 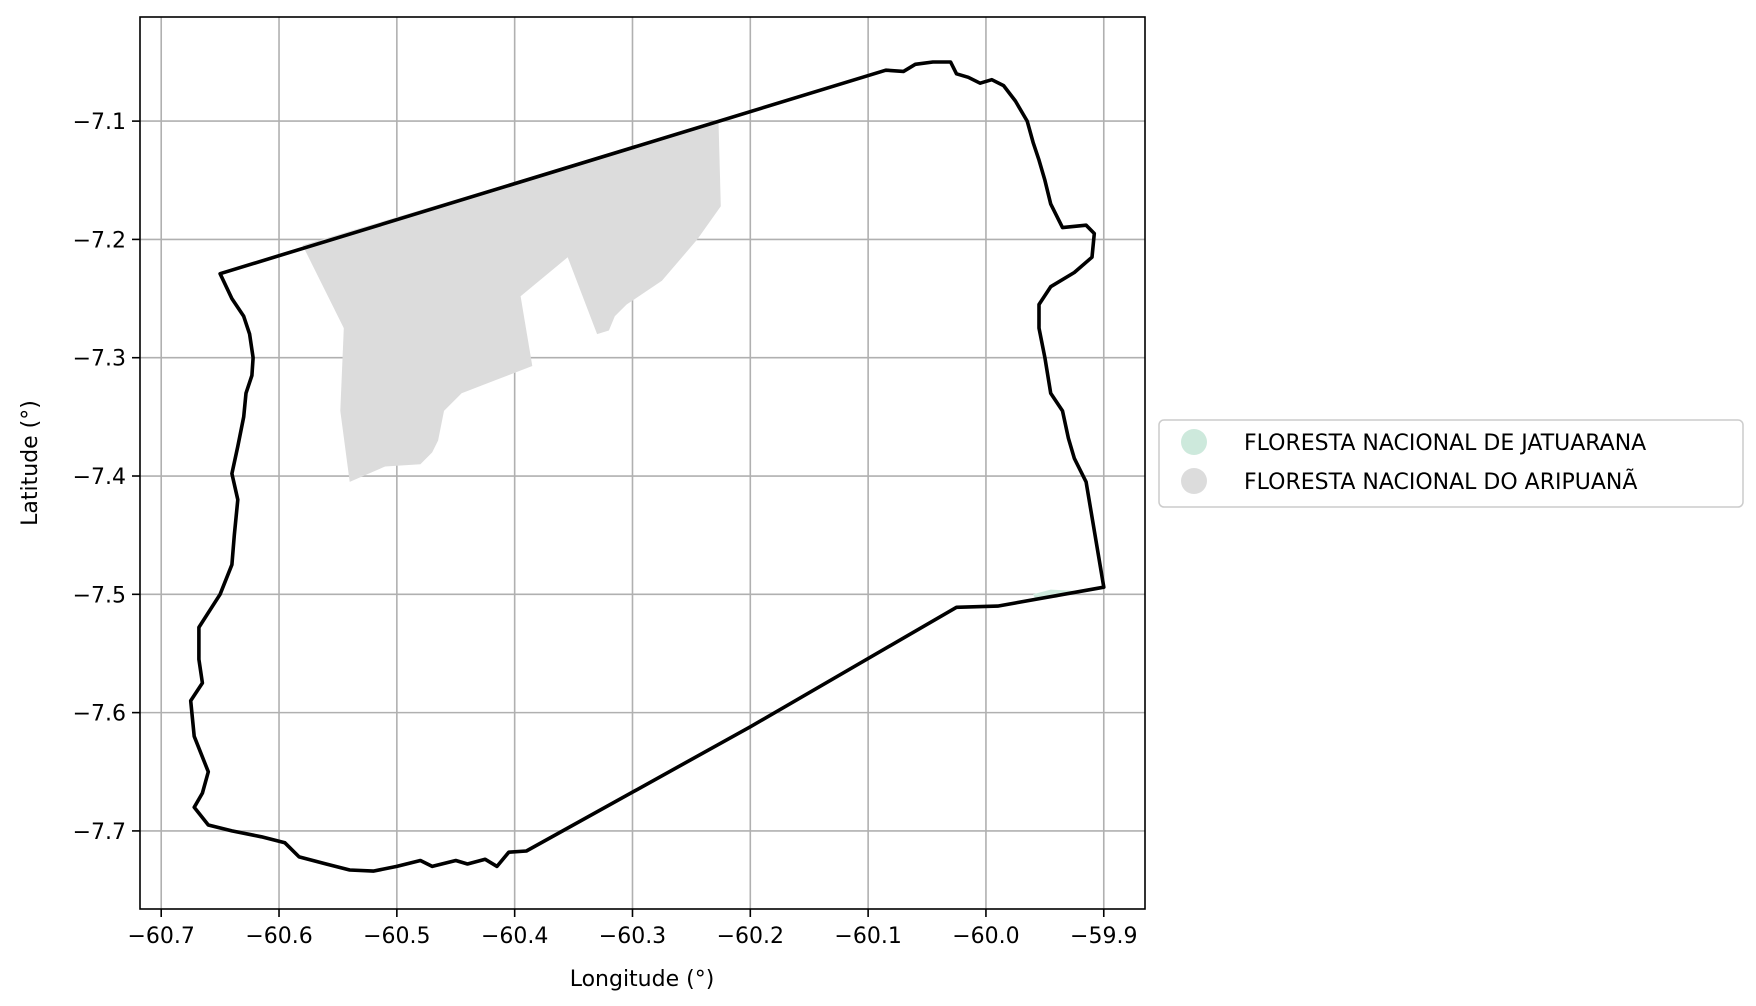 What do you see at coordinates (99, 240) in the screenshot?
I see `y-tick-label: −7.2` at bounding box center [99, 240].